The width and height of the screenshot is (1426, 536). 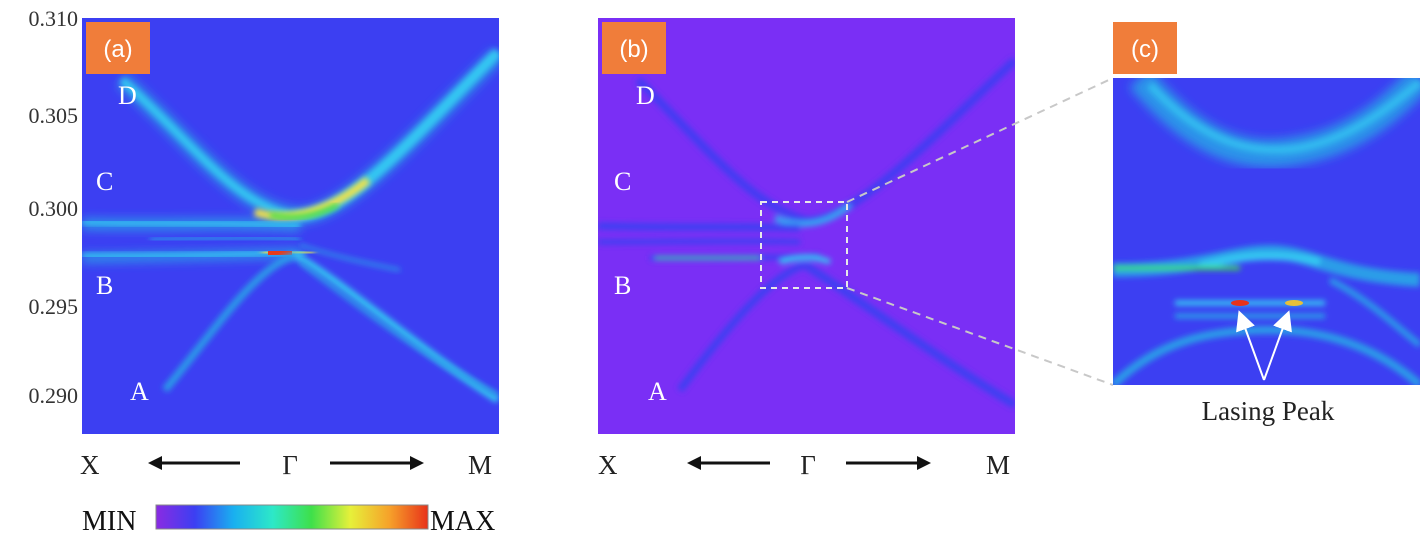 What do you see at coordinates (1294, 303) in the screenshot?
I see `lasing-peak-right` at bounding box center [1294, 303].